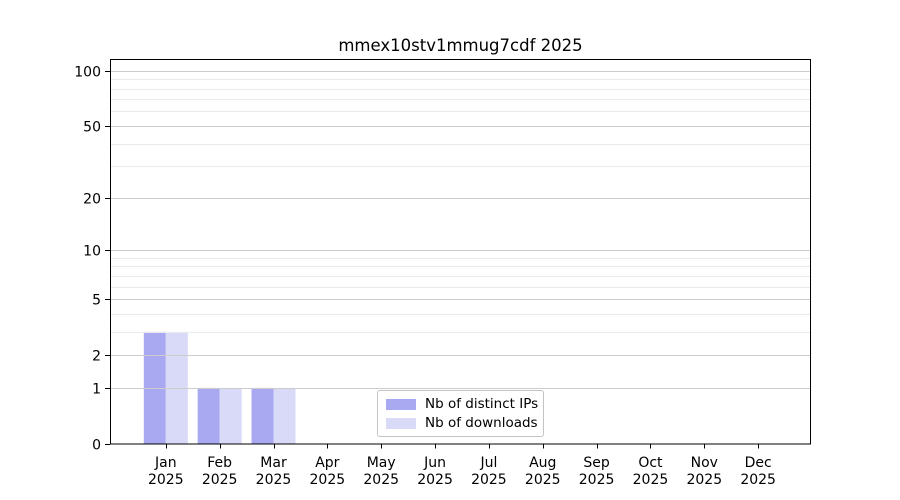 The image size is (900, 500). I want to click on x-tick-label-year-apr: 2025, so click(328, 480).